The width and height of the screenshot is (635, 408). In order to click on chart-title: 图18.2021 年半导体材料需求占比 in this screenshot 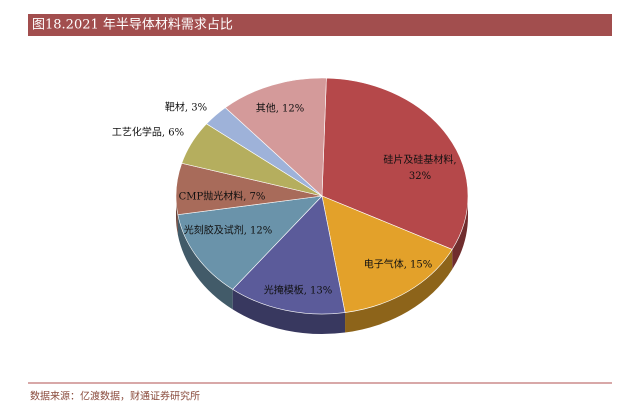, I will do `click(132, 25)`.